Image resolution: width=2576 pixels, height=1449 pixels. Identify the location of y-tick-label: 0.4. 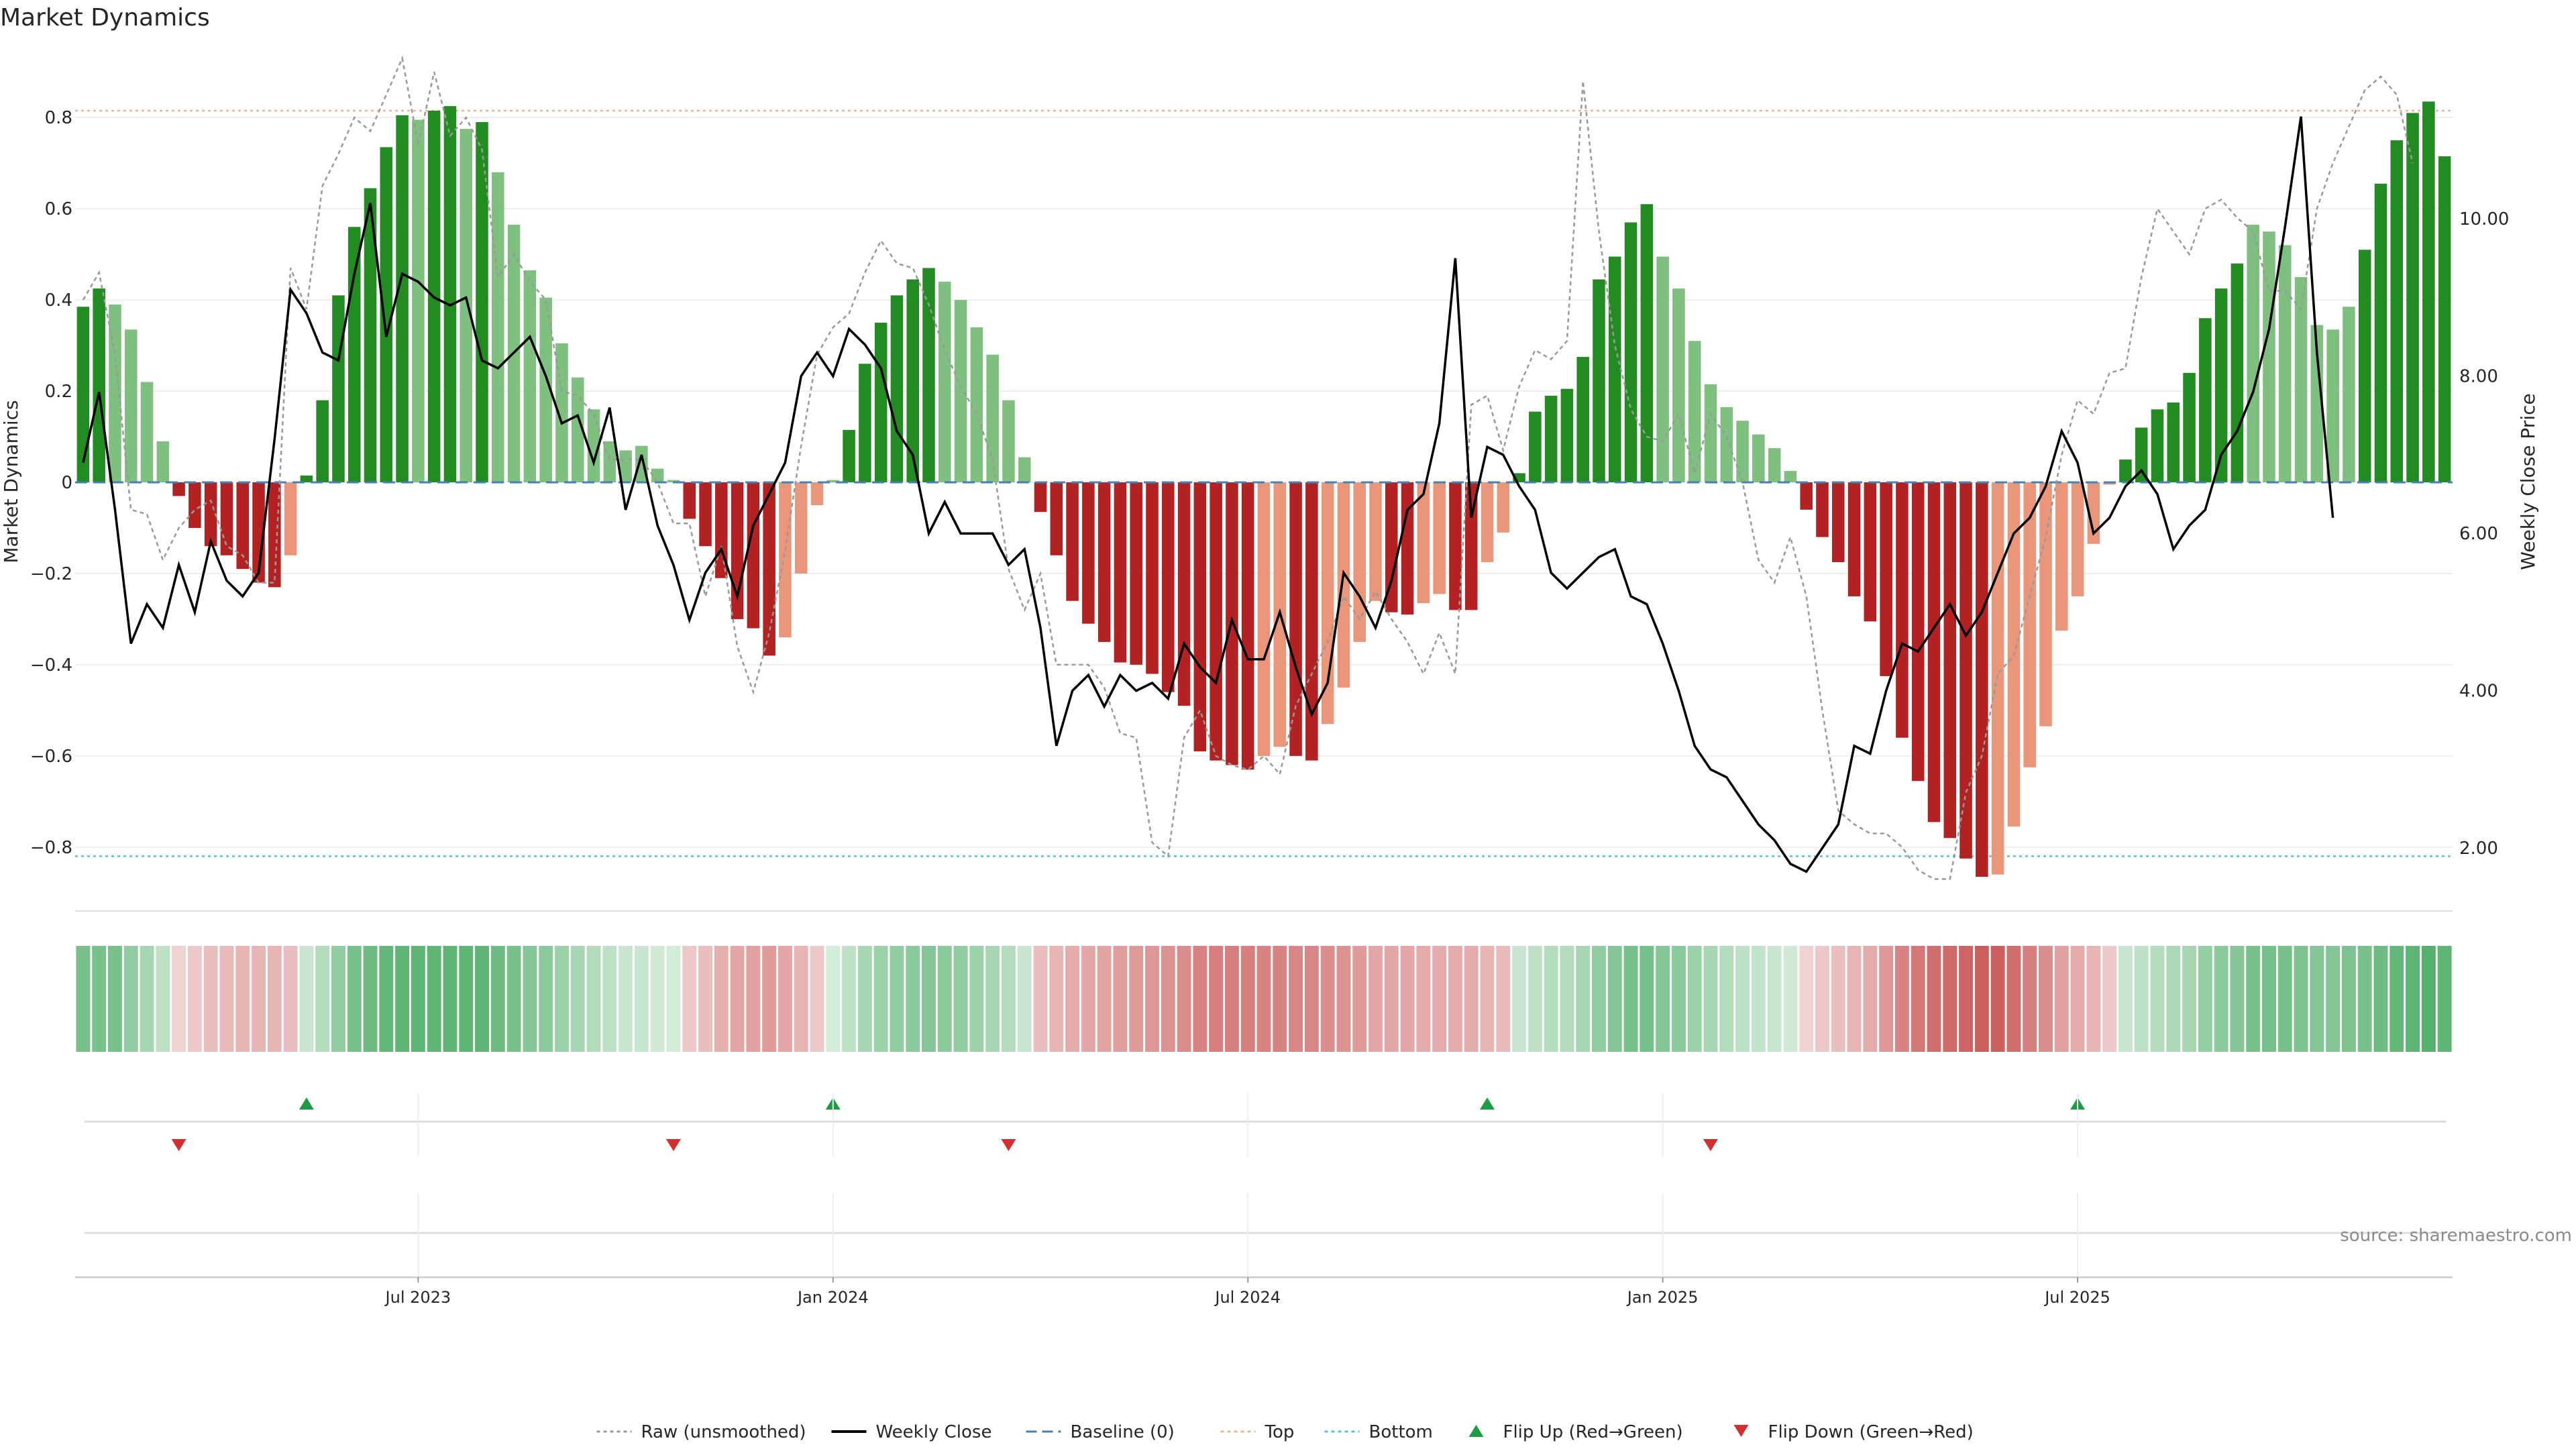
(58, 300).